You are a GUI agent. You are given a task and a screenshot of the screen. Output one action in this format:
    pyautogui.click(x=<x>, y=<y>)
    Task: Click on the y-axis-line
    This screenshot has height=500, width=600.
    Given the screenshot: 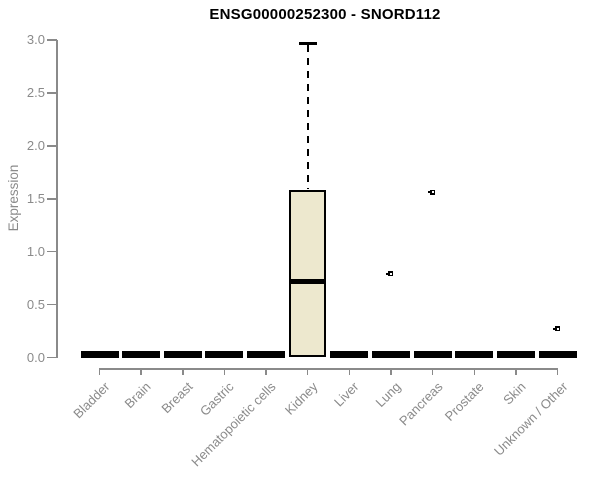 What is the action you would take?
    pyautogui.click(x=57, y=199)
    